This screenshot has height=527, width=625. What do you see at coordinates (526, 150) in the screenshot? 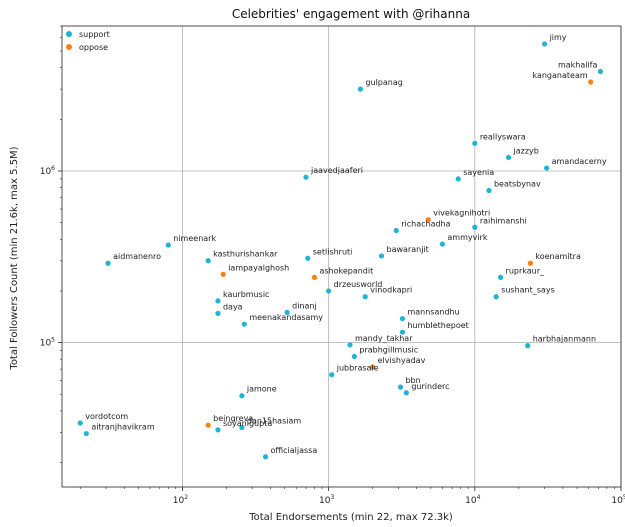
I see `point-label-jazzyb: jazzyb` at bounding box center [526, 150].